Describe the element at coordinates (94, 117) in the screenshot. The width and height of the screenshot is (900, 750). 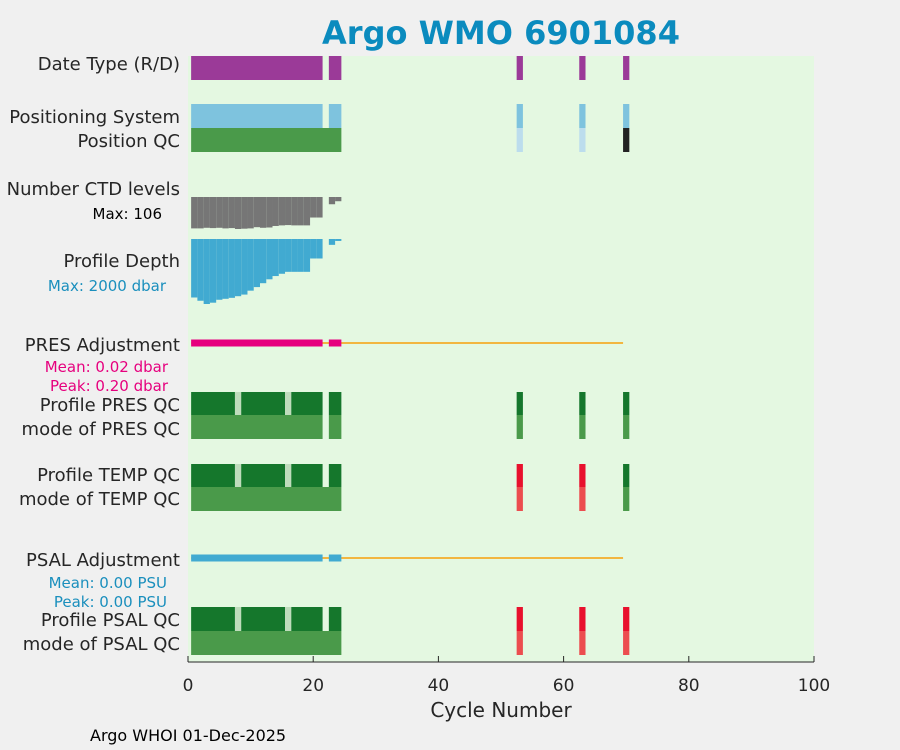
I see `row-label-positioning-system: Positioning System` at that location.